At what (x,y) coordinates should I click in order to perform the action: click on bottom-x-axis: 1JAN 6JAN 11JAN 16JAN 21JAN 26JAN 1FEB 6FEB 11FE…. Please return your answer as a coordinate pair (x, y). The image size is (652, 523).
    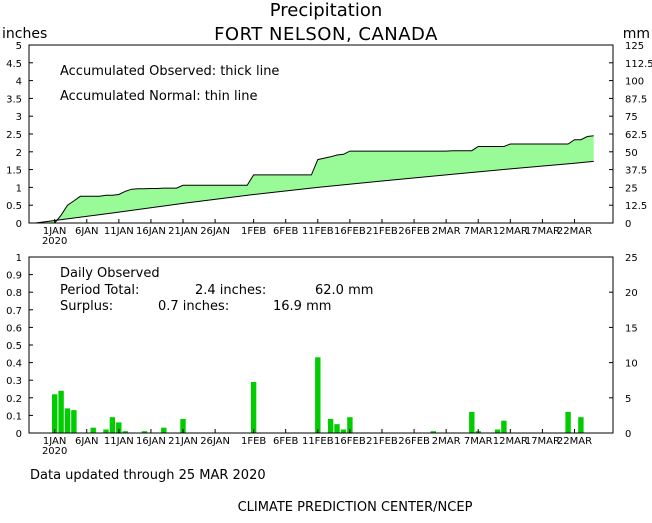
    Looking at the image, I should click on (317, 443).